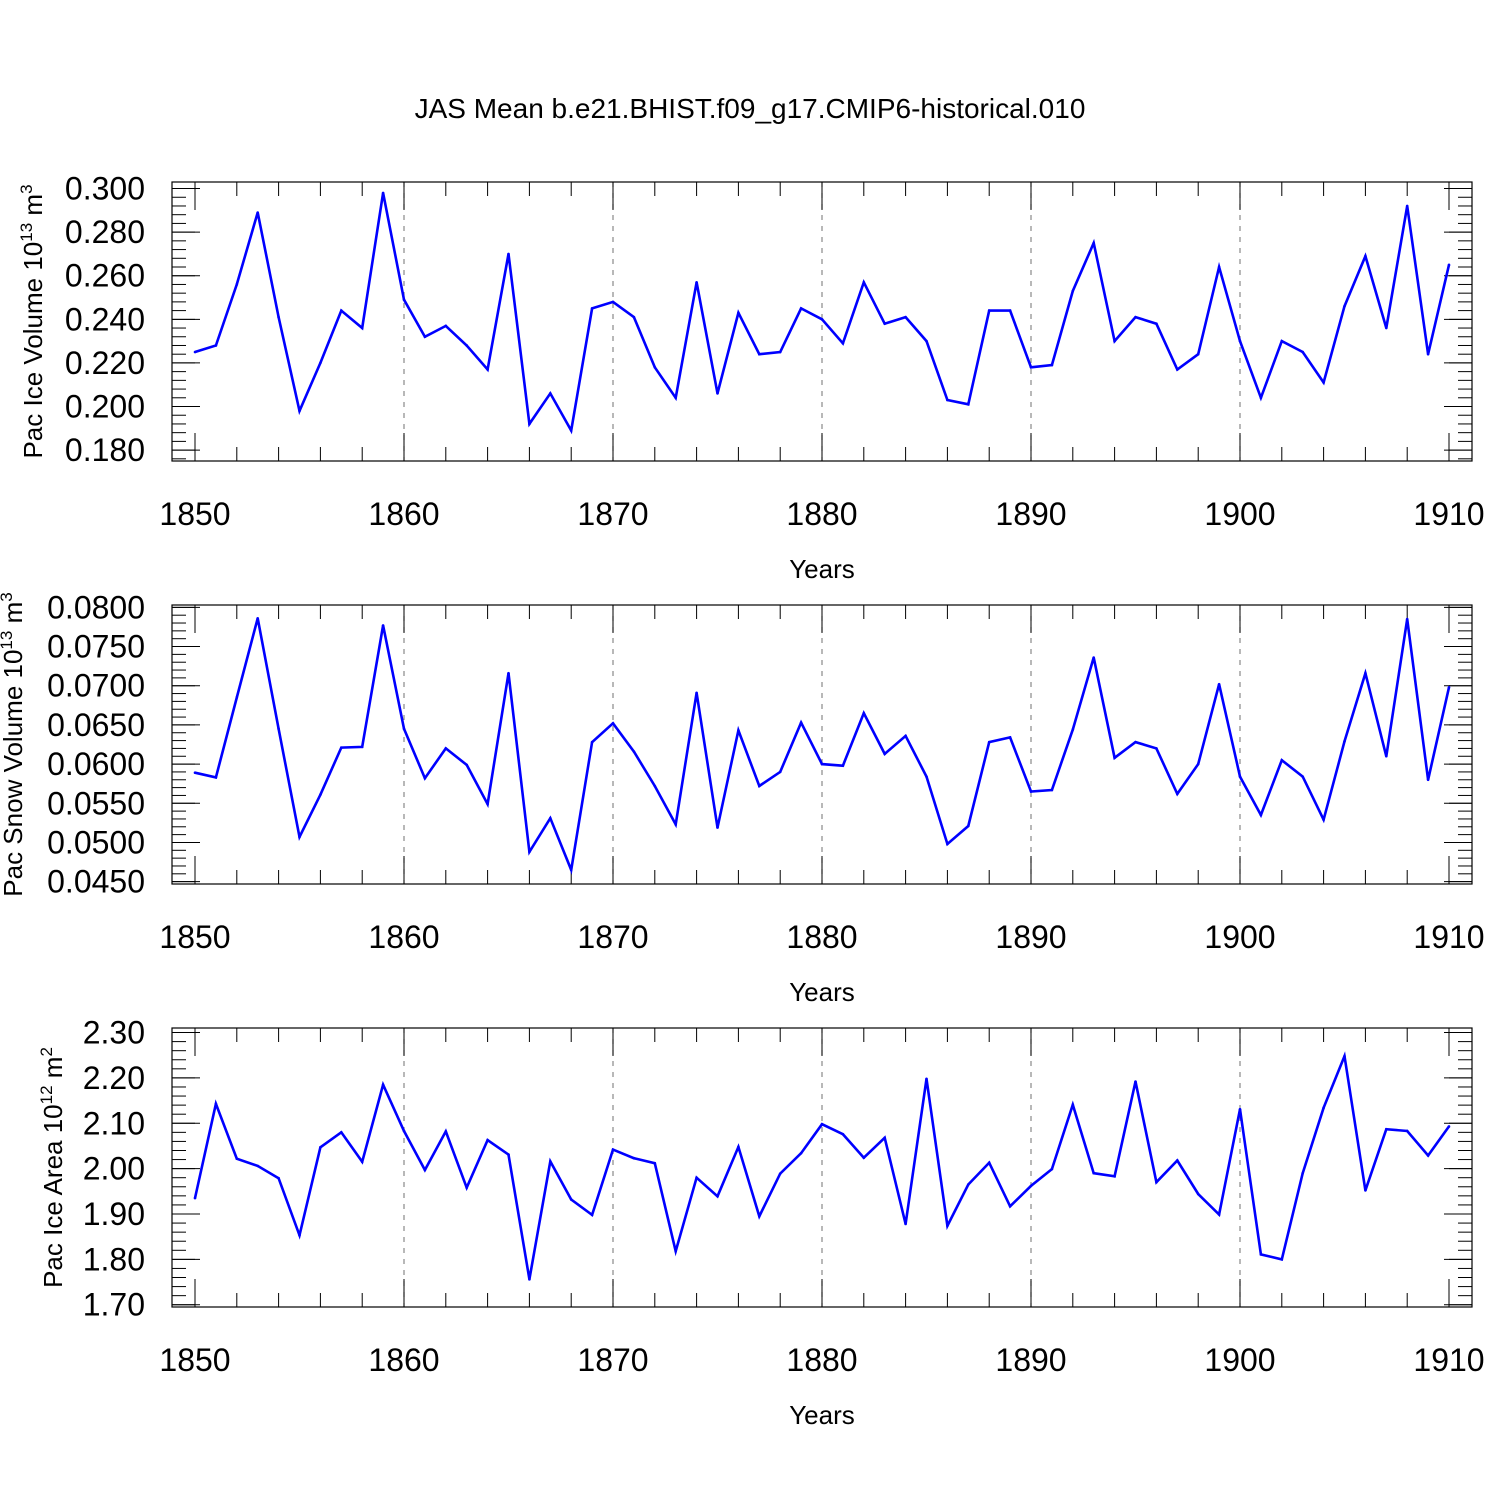 The image size is (1500, 1500). Describe the element at coordinates (114, 1305) in the screenshot. I see `y-tick-label: 1.70` at that location.